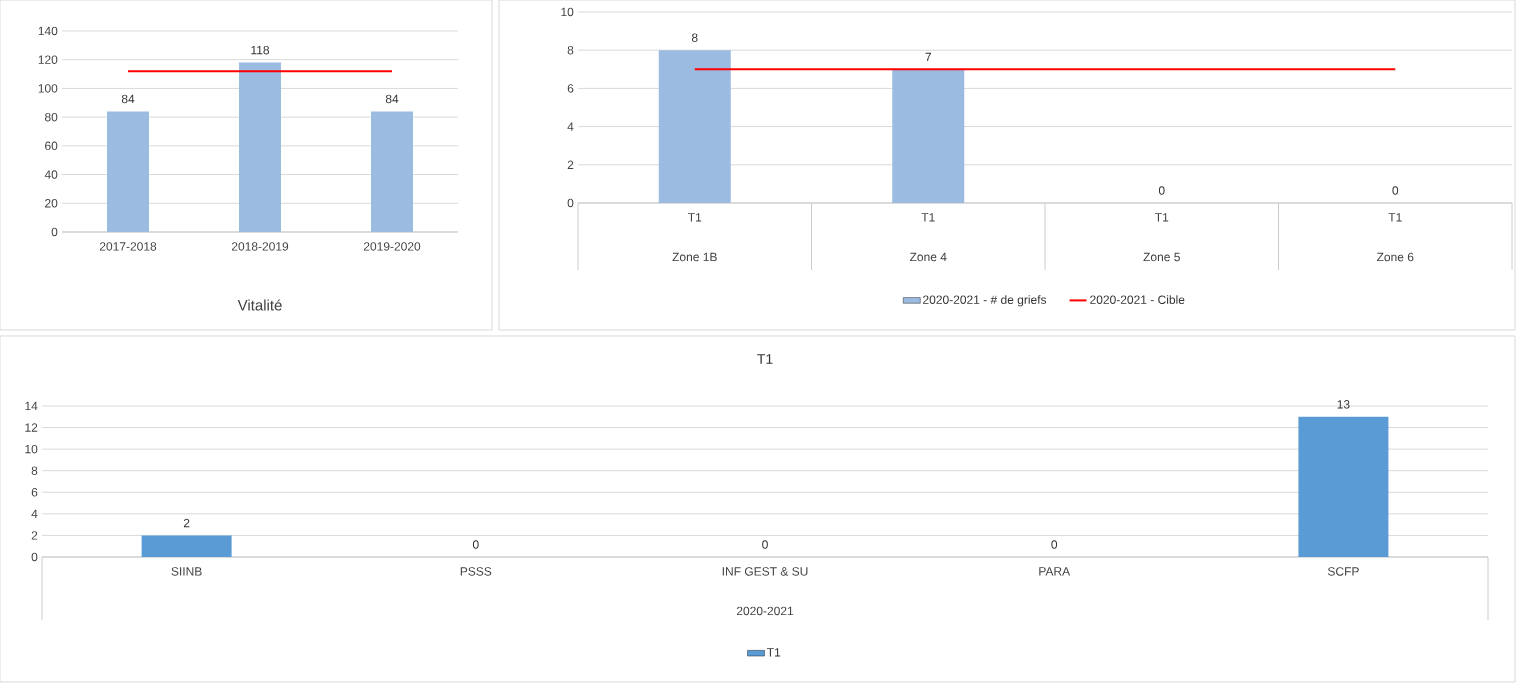  Describe the element at coordinates (186, 523) in the screenshot. I see `data-label: 2` at that location.